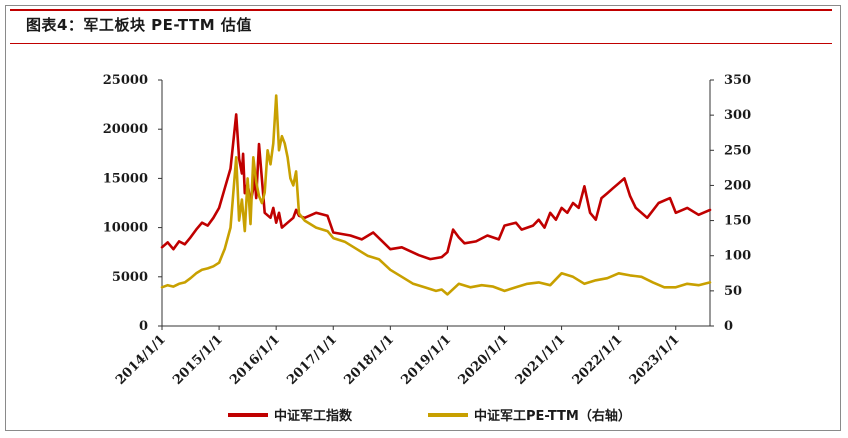 The height and width of the screenshot is (438, 848). What do you see at coordinates (655, 360) in the screenshot?
I see `x-tick-label: 2023/1/1` at bounding box center [655, 360].